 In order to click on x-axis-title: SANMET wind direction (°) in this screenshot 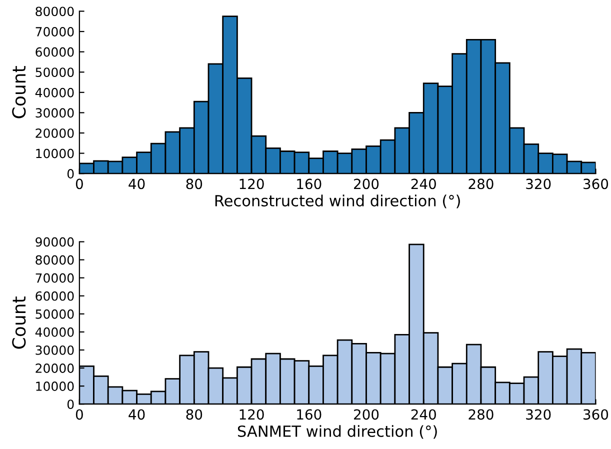, I will do `click(337, 432)`.